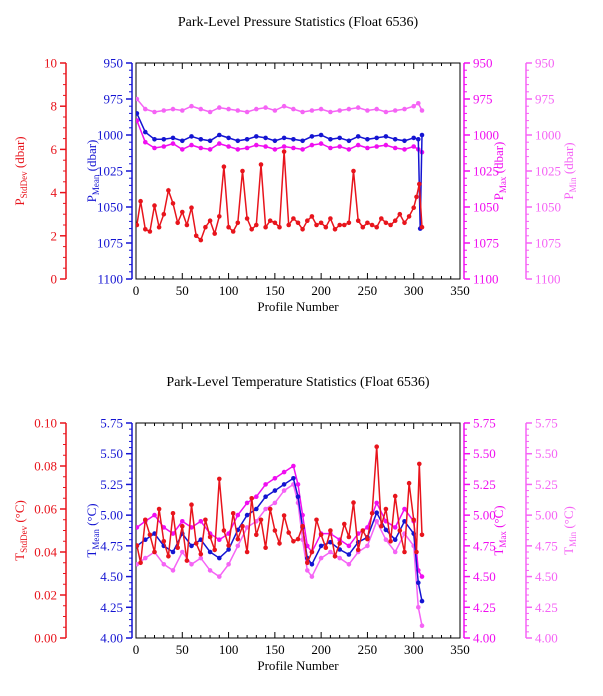  I want to click on stddev-axis: 0.00 0.02 0.04 0.06 0.08 0.10 TStdDev (°C), so click(39, 531).